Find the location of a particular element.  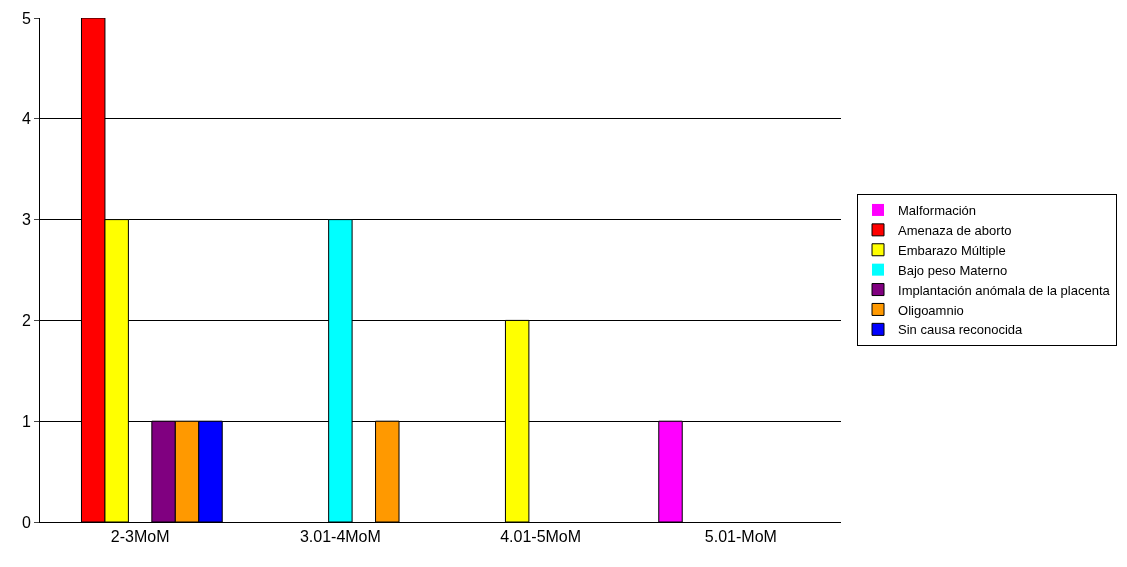

y-tick-label: 3 is located at coordinates (26, 220).